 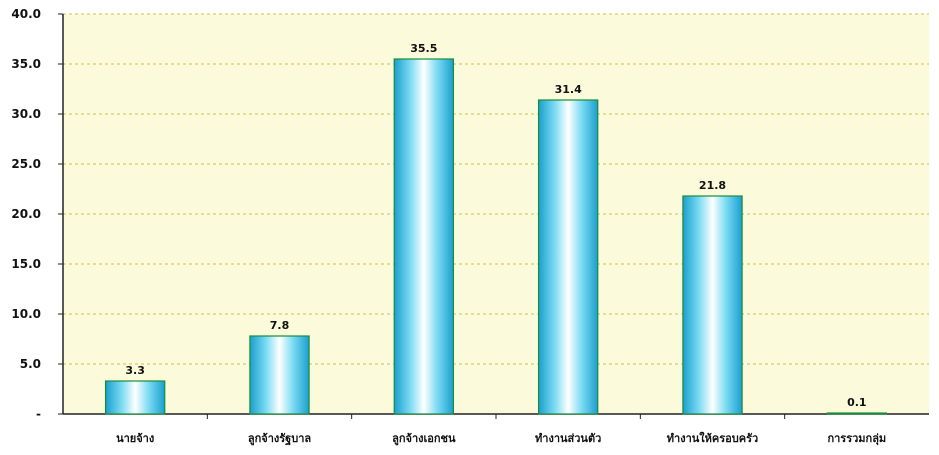 I want to click on x-tick-label: ลูกจ้างรัฐบาล, so click(x=280, y=439).